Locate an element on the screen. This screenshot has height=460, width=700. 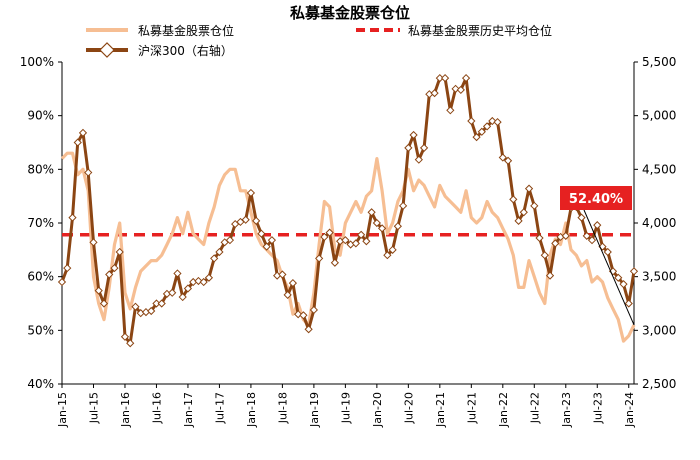
x-tick-label: Jul-22 is located at coordinates (534, 408).